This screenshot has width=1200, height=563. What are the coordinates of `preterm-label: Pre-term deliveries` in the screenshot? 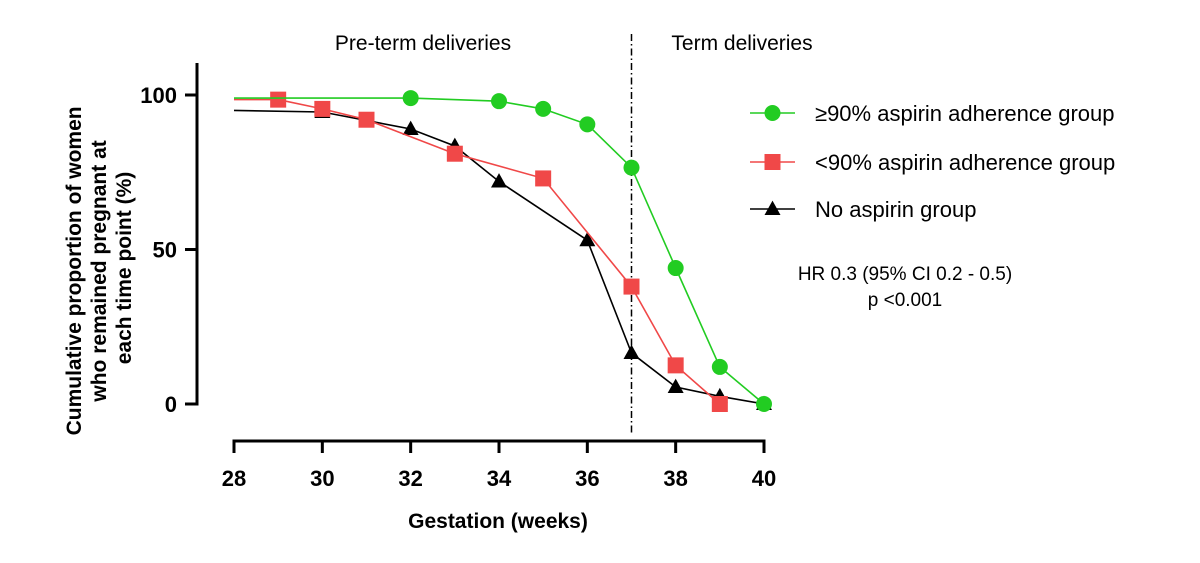 It's located at (423, 43).